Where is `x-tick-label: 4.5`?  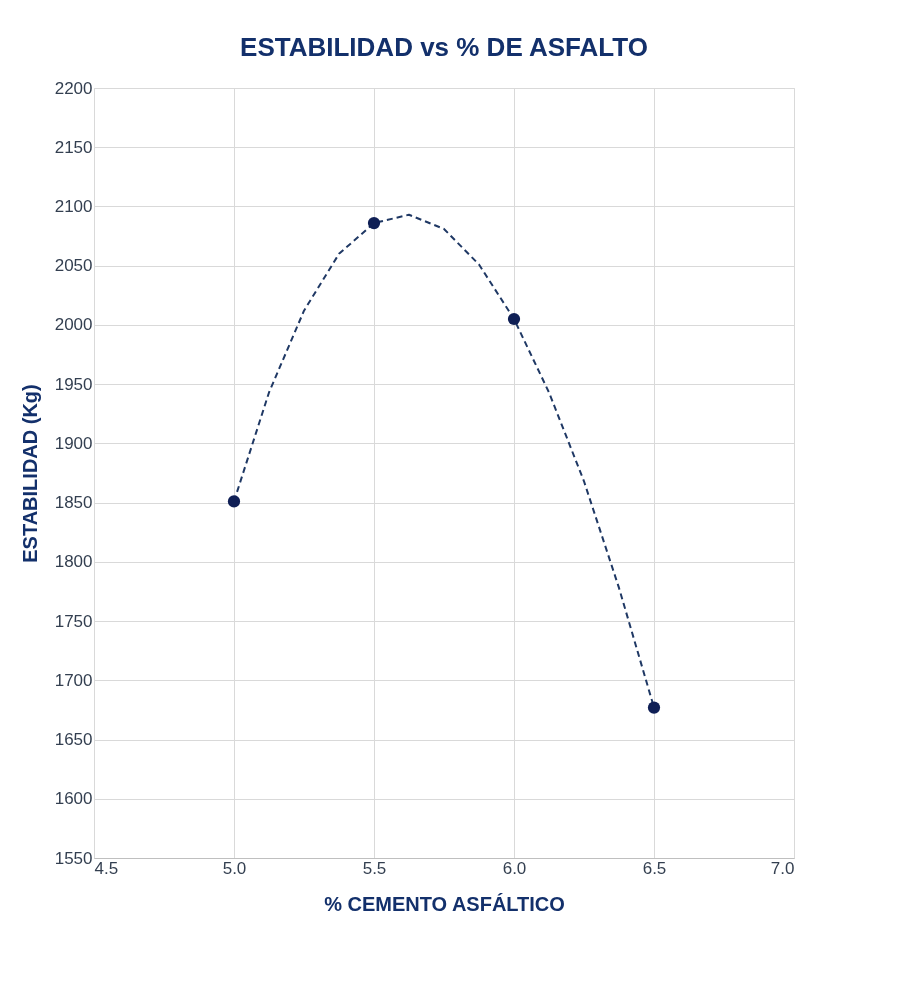
x-tick-label: 4.5 is located at coordinates (106, 868).